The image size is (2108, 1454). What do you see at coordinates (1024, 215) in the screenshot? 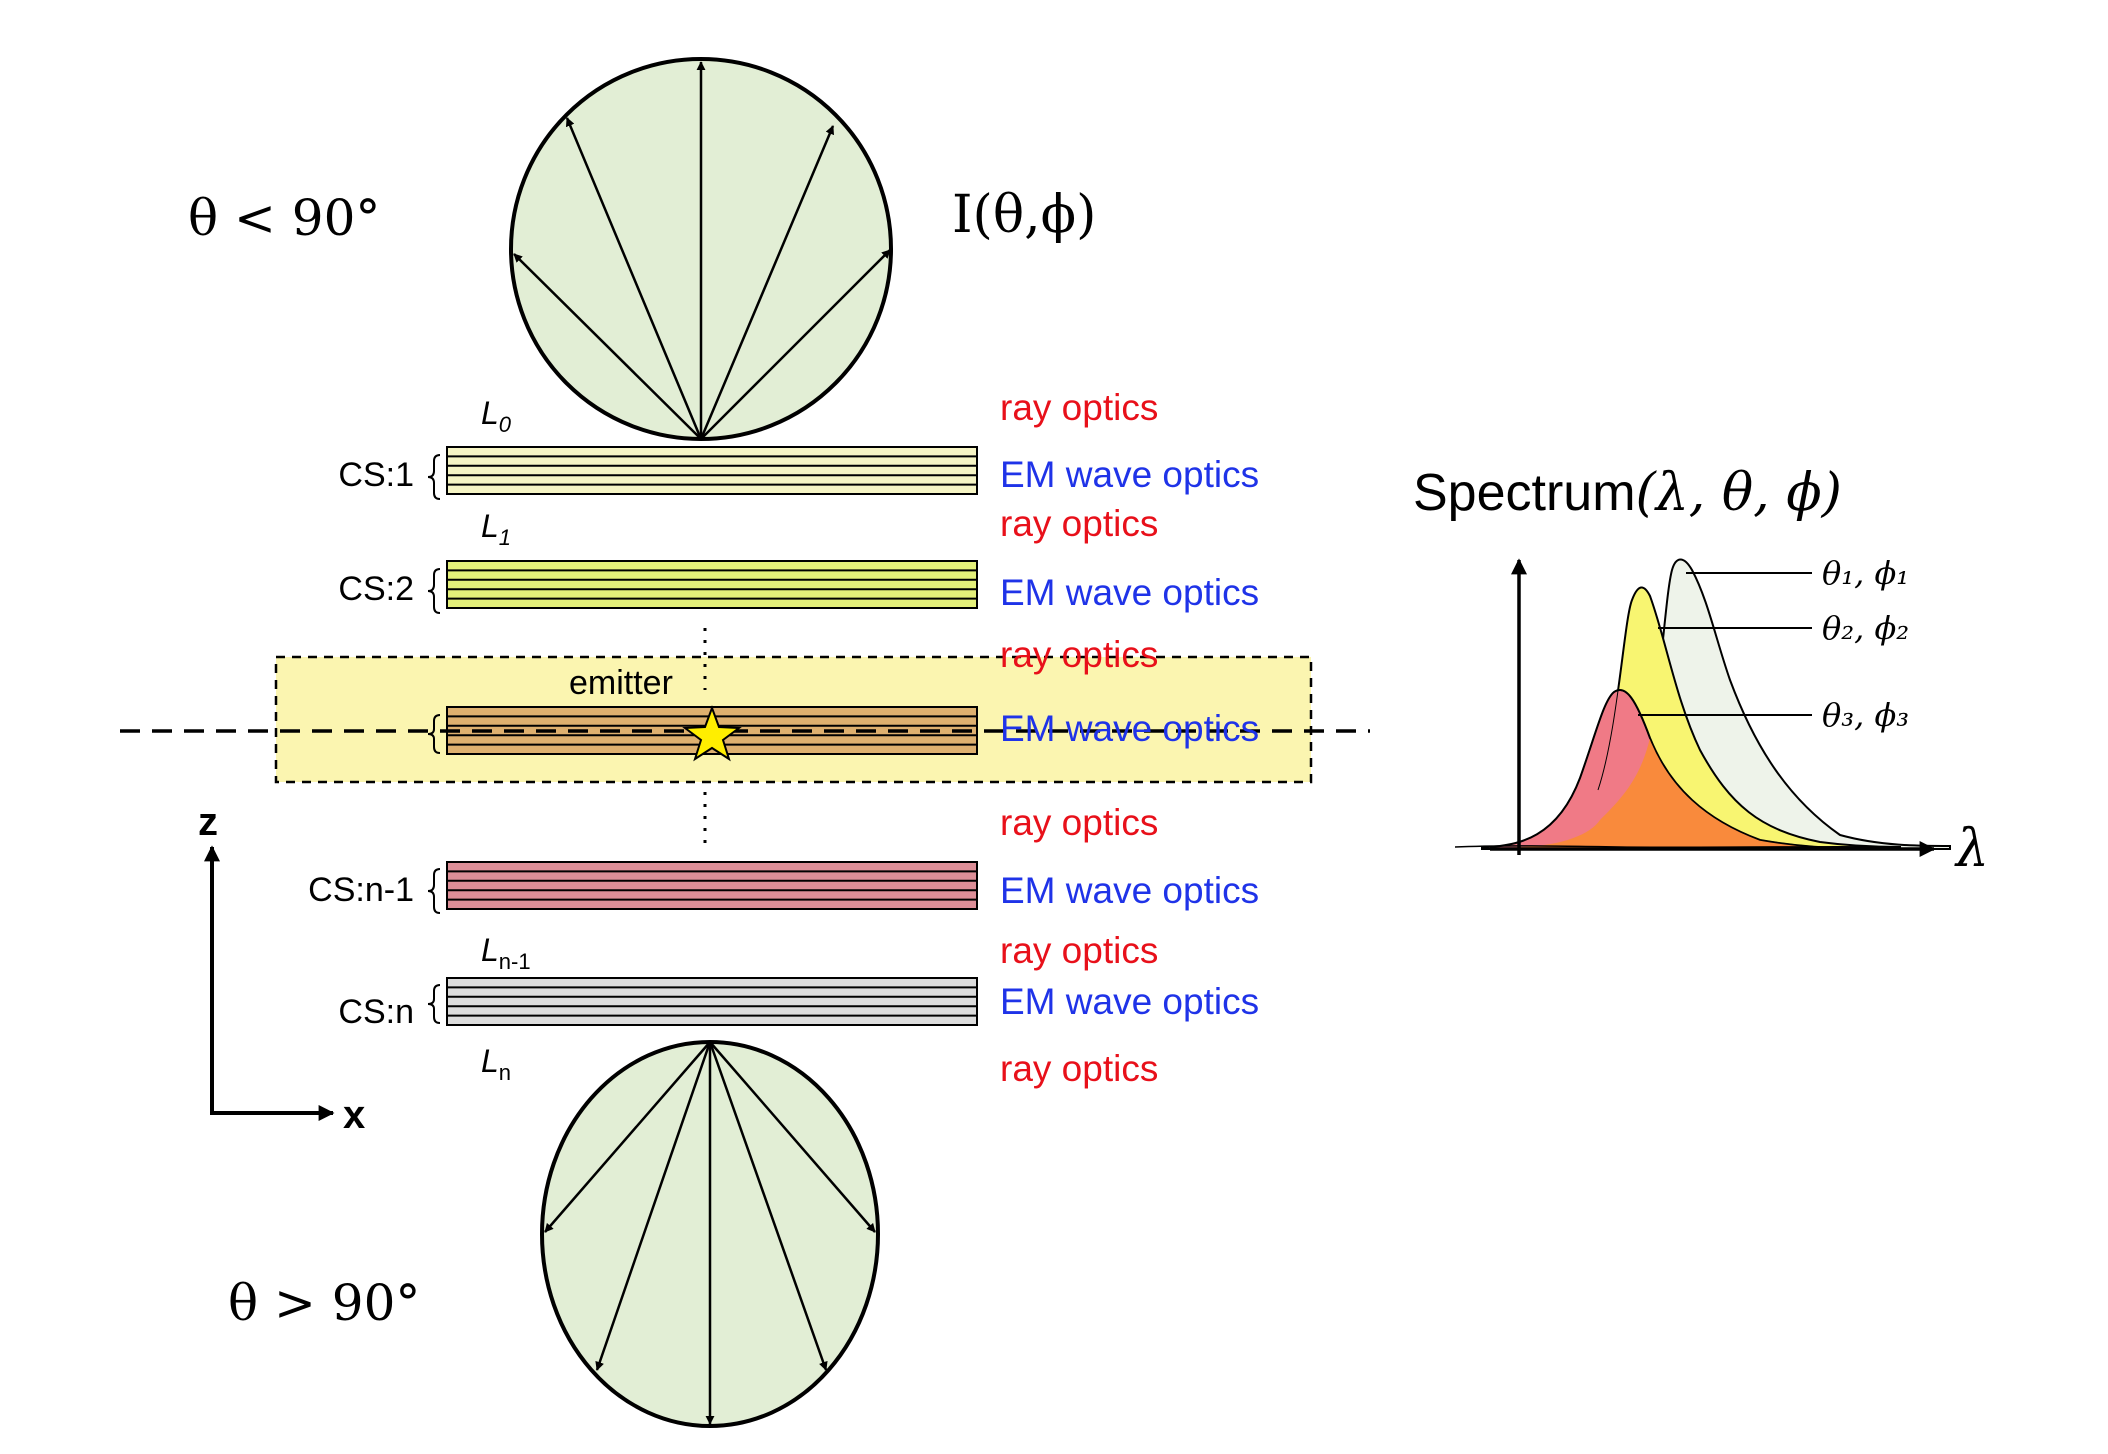
I see `intensity-label: I(θ,ϕ)` at bounding box center [1024, 215].